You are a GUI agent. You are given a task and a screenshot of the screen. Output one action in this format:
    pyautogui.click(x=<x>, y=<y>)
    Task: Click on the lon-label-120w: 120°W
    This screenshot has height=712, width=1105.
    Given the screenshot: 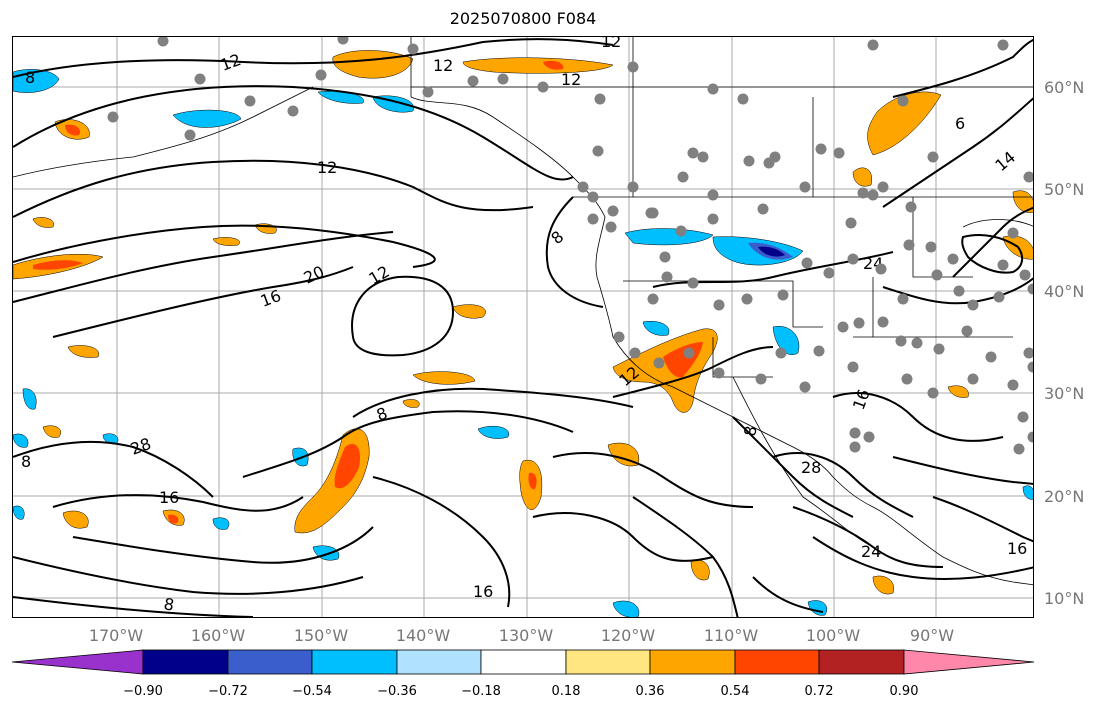 What is the action you would take?
    pyautogui.click(x=628, y=635)
    